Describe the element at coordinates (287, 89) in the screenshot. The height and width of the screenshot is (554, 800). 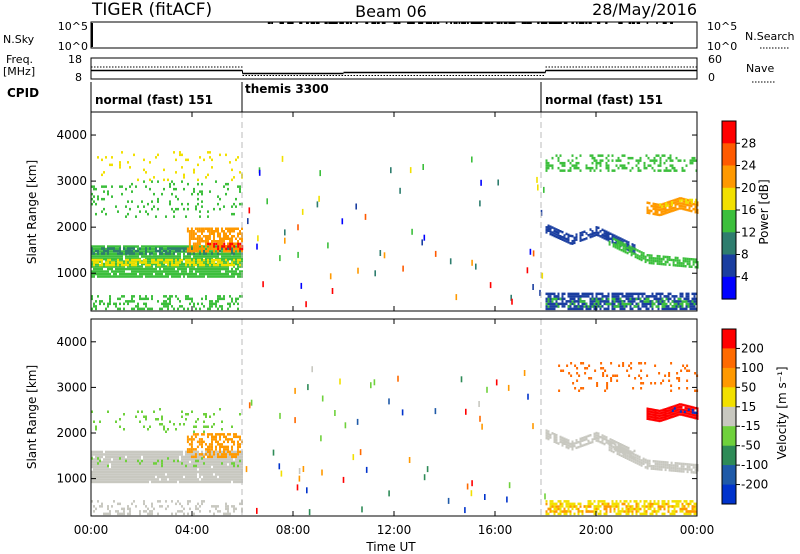
I see `cpid-segment-2: themis 3300` at that location.